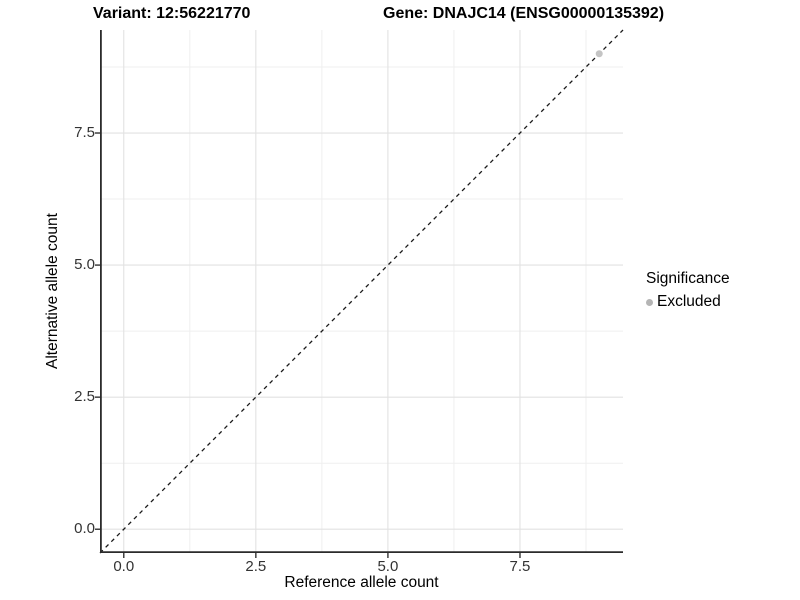 This screenshot has height=600, width=800. What do you see at coordinates (688, 290) in the screenshot?
I see `legend: Significance Excluded` at bounding box center [688, 290].